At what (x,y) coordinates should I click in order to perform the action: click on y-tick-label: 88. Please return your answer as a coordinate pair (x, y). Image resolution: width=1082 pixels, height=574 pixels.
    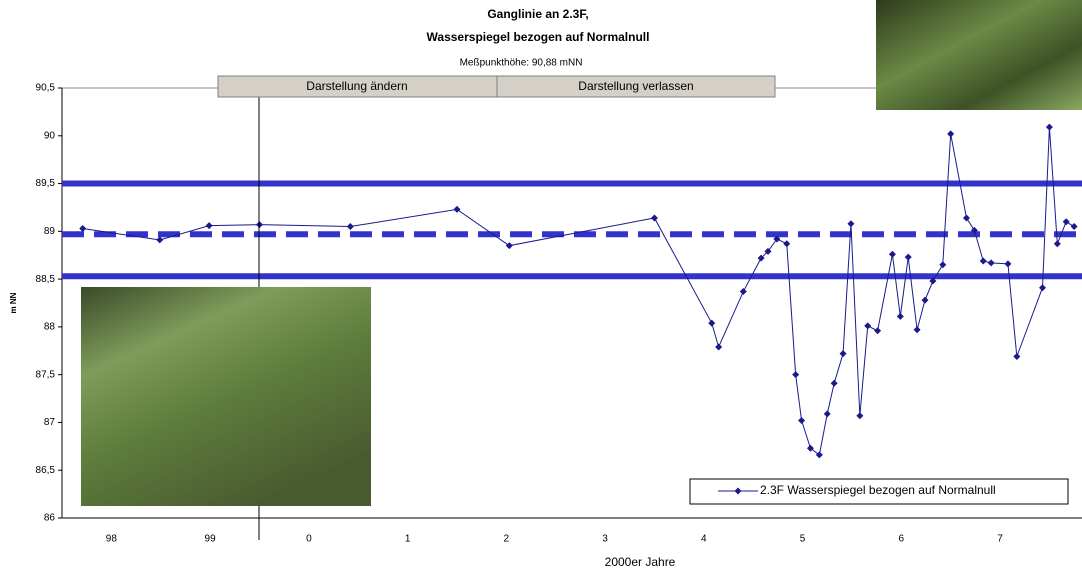
    Looking at the image, I should click on (50, 327).